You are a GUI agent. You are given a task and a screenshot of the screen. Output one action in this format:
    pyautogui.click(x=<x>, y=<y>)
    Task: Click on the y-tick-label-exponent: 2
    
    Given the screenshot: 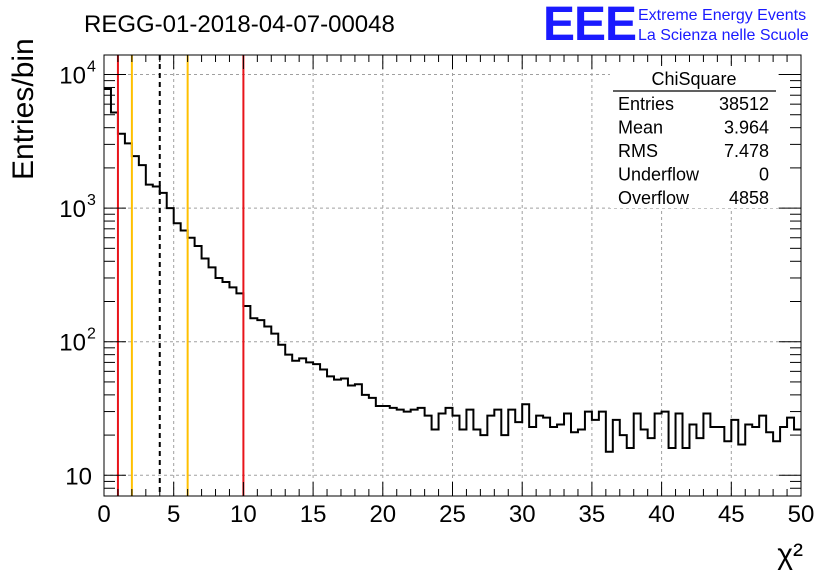 What is the action you would take?
    pyautogui.click(x=91, y=334)
    